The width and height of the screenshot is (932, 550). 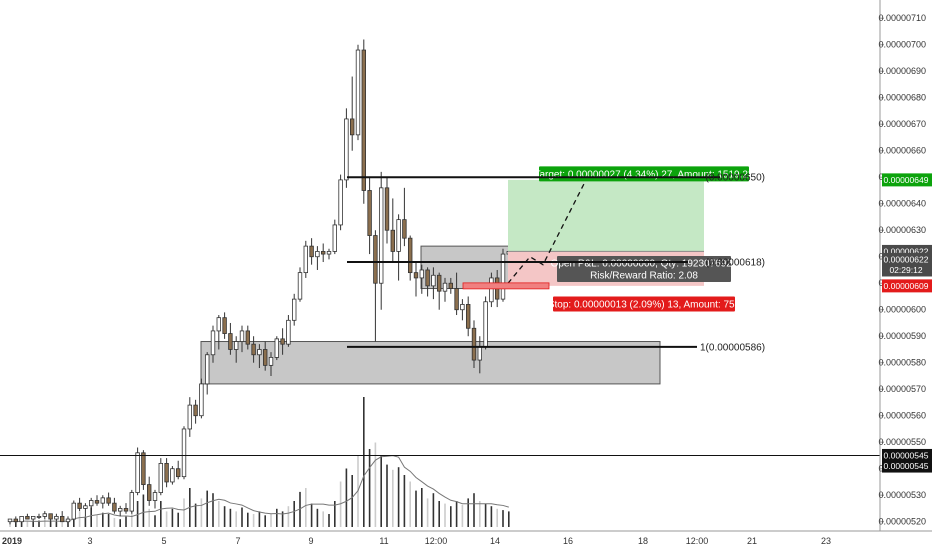 I want to click on price-tag, so click(x=907, y=455).